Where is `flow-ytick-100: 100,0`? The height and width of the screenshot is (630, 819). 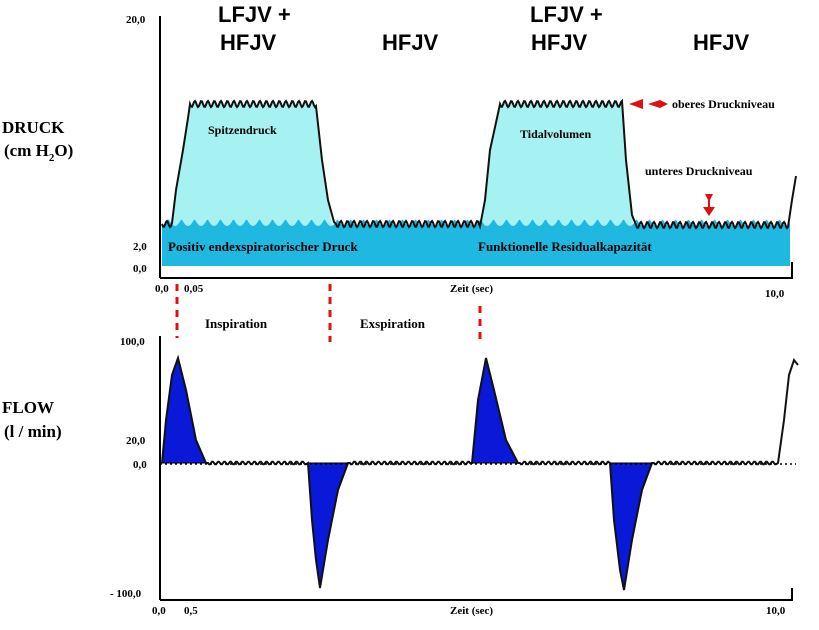 flow-ytick-100: 100,0 is located at coordinates (132, 342).